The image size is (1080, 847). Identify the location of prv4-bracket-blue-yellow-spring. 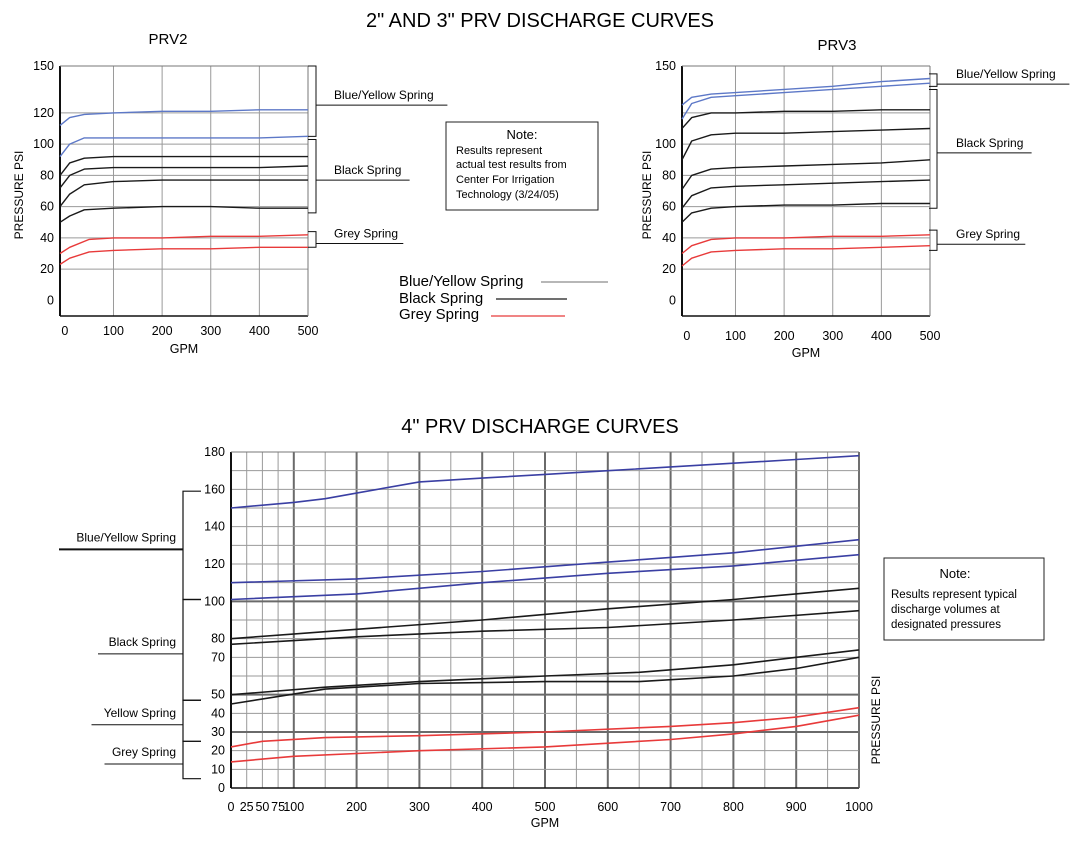
(191, 545).